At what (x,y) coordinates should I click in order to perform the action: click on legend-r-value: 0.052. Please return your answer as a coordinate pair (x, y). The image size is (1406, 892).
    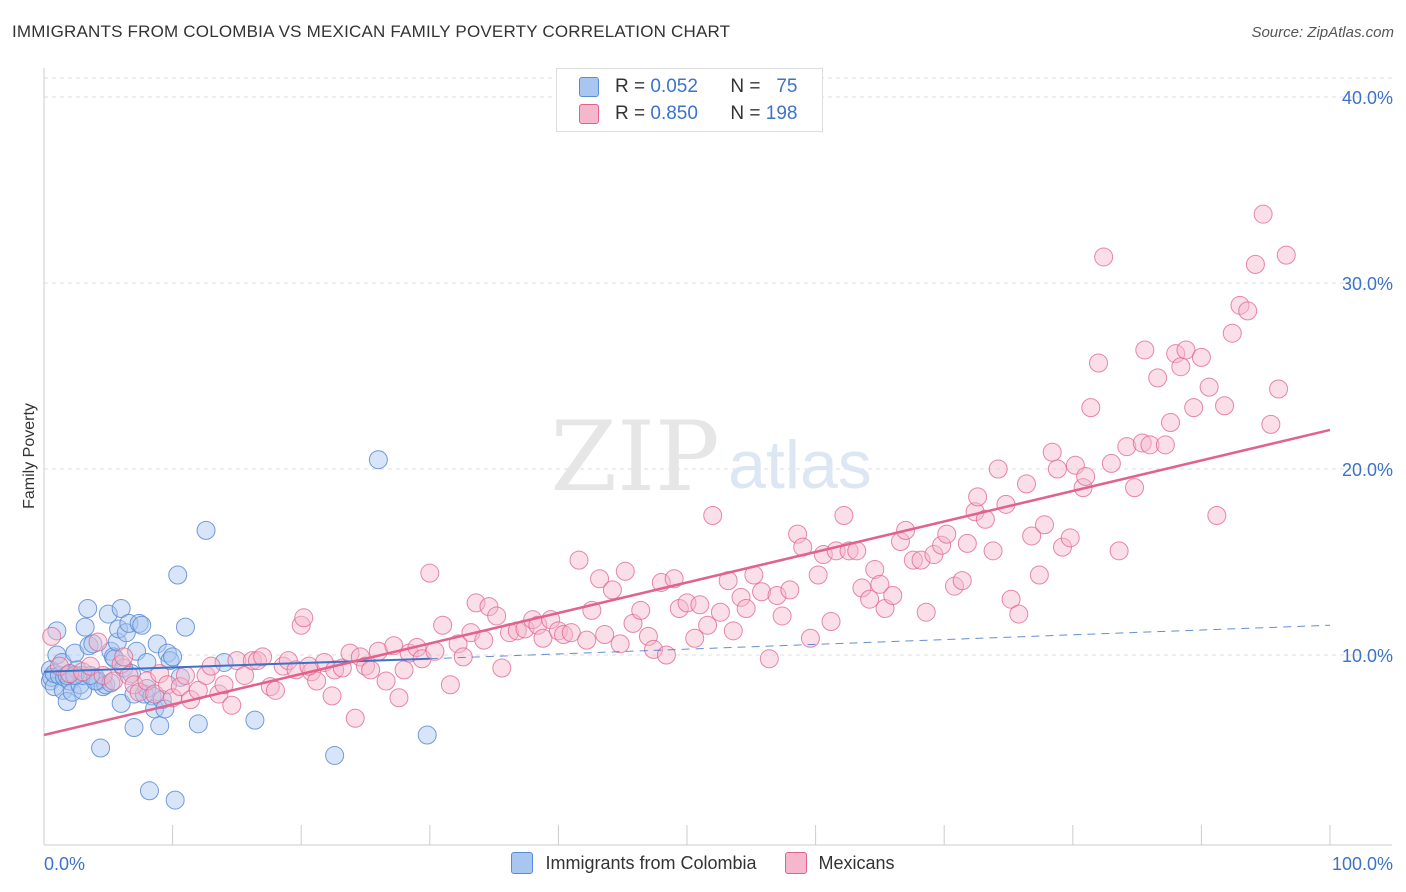
    Looking at the image, I should click on (674, 86).